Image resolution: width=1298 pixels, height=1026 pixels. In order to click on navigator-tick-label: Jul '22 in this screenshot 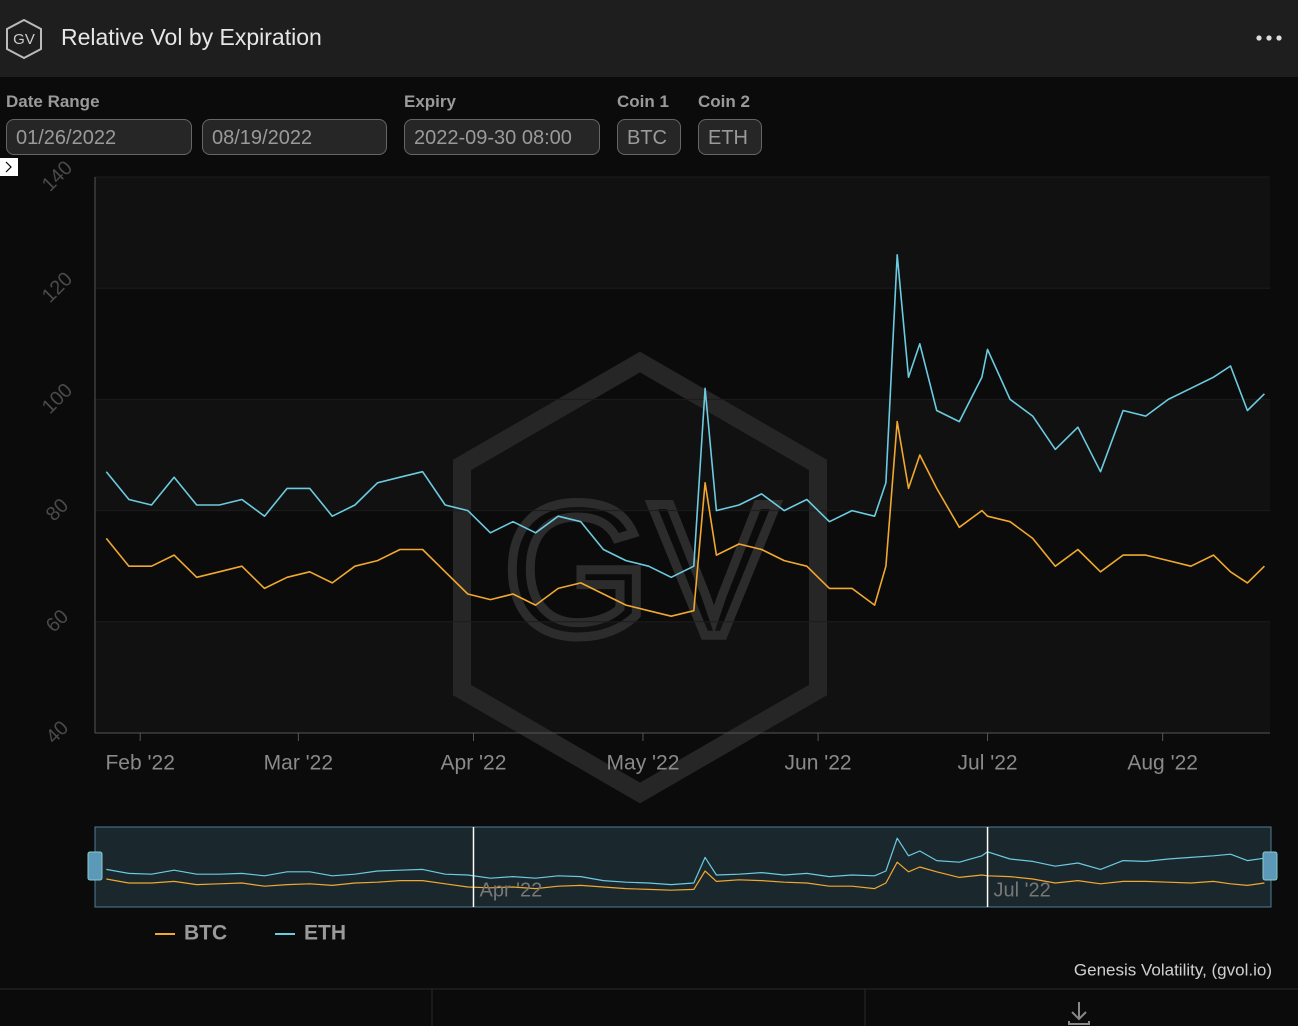, I will do `click(1022, 890)`.